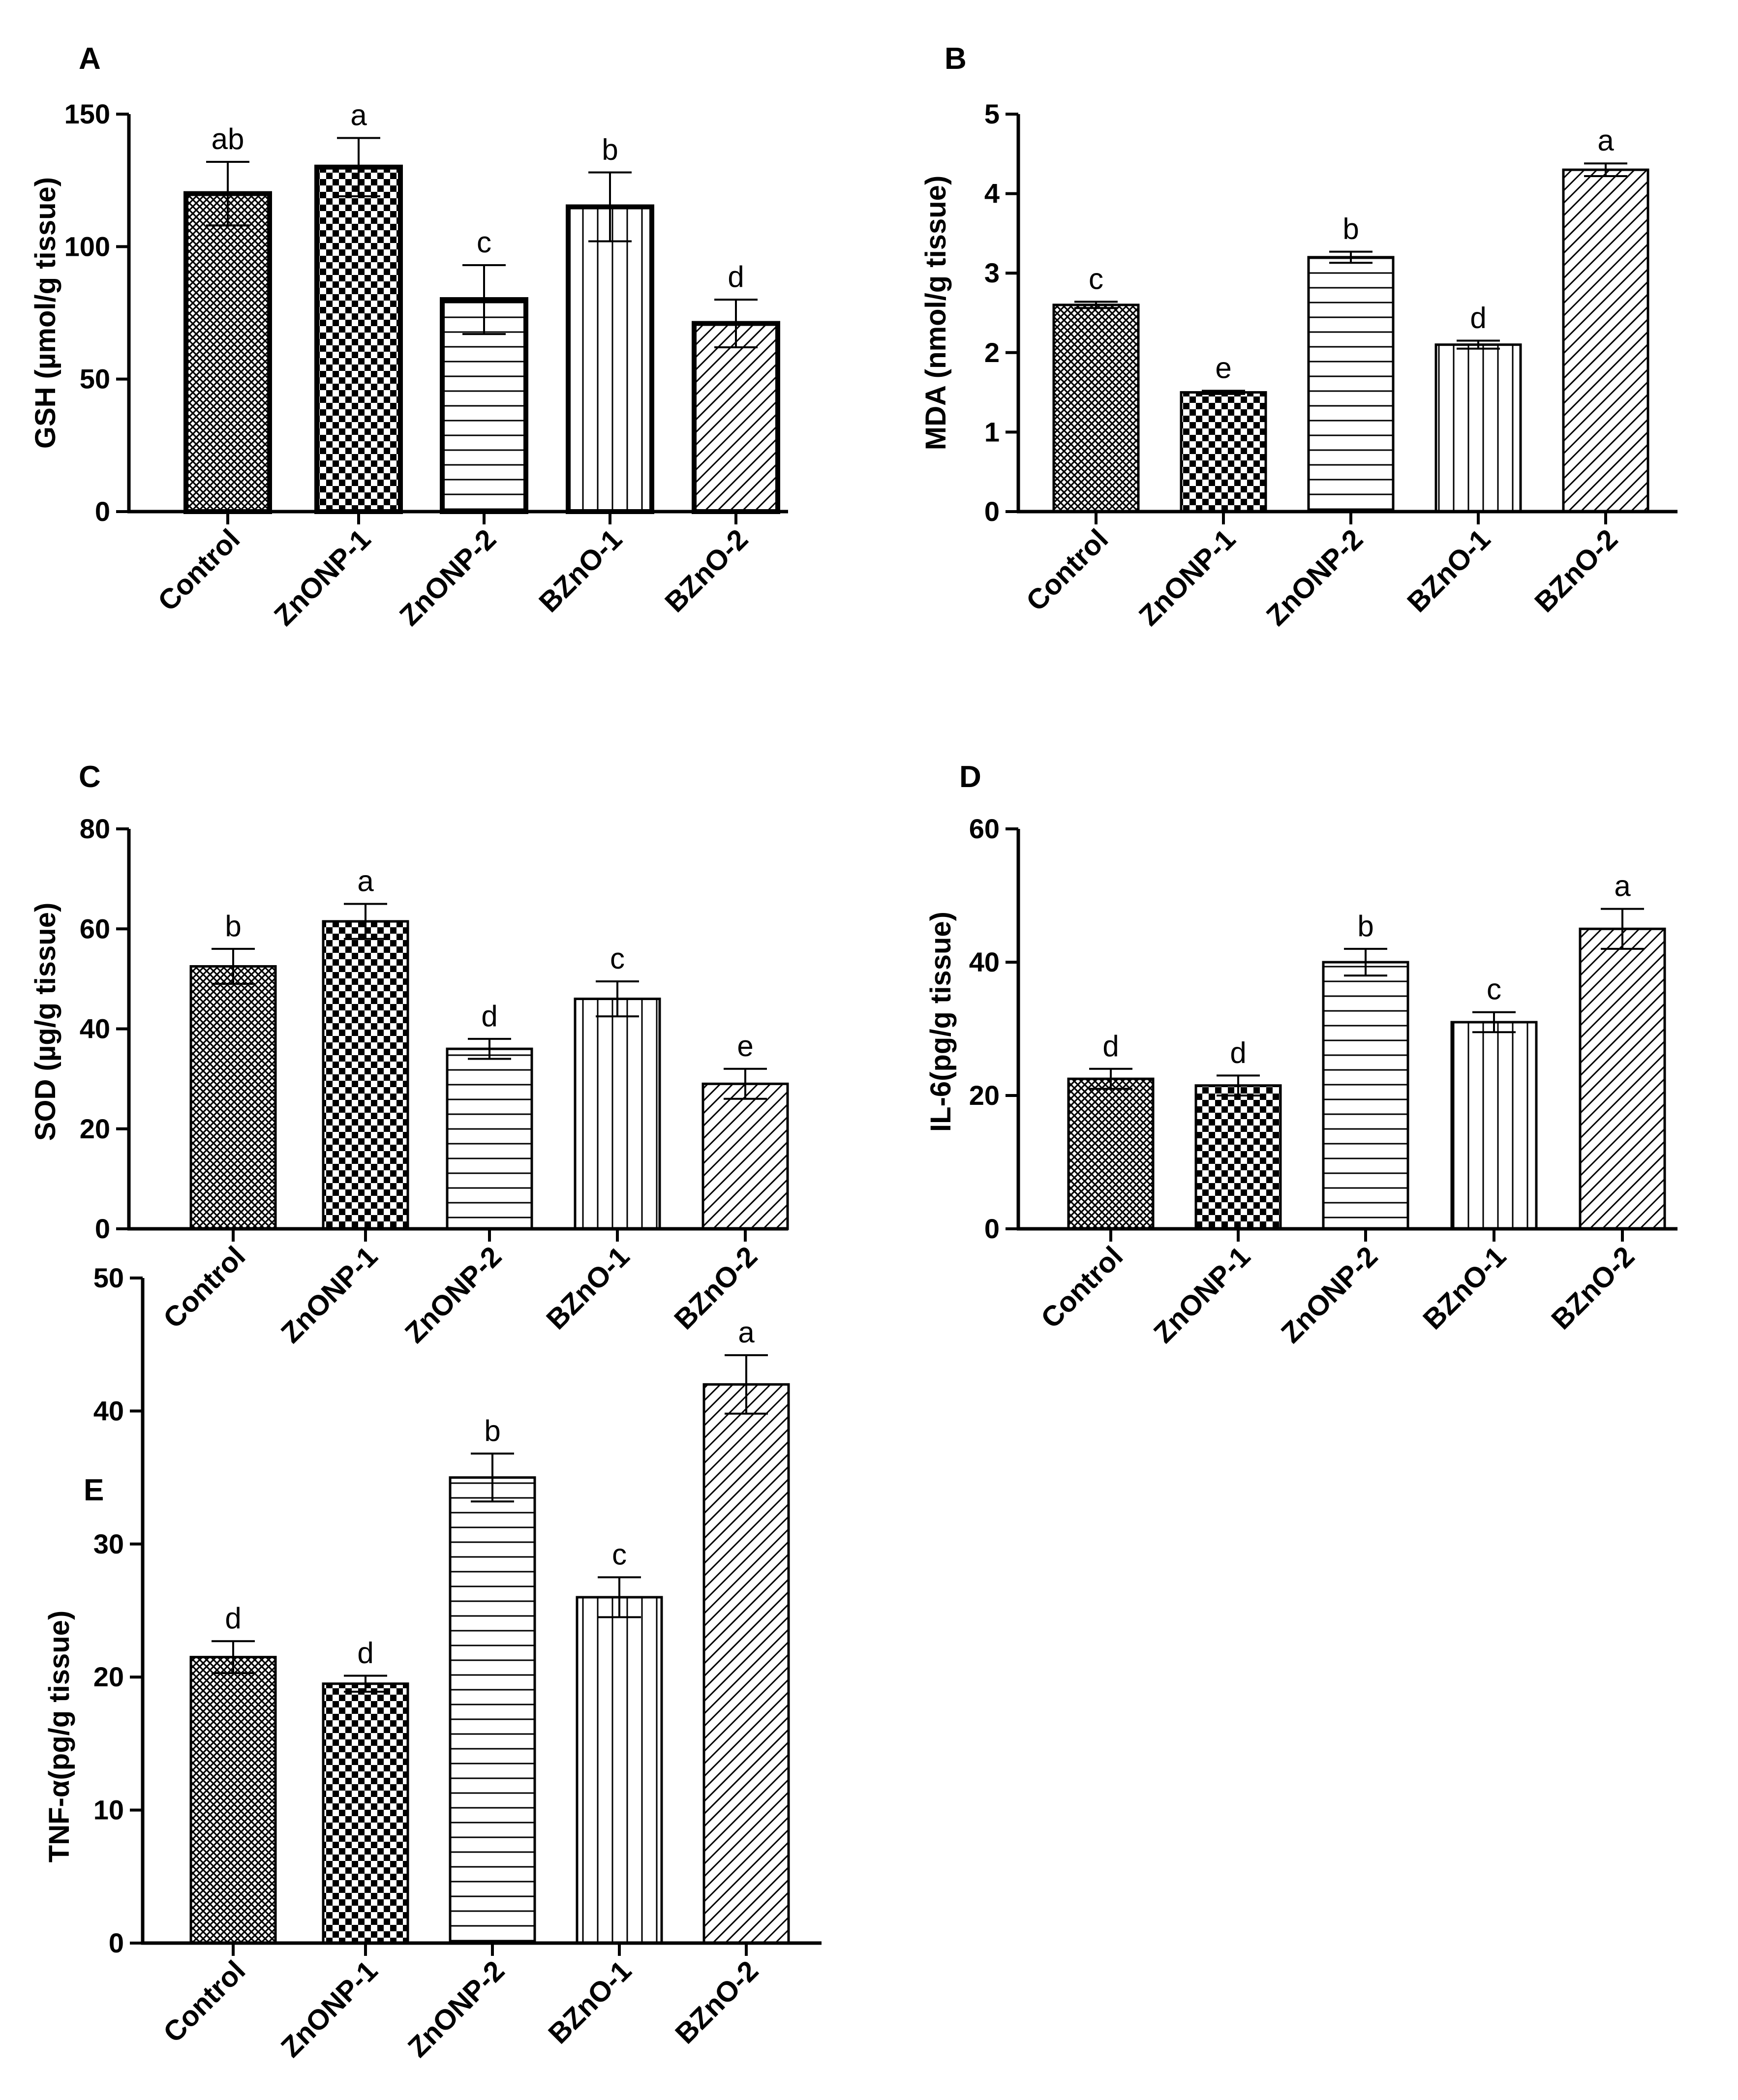  I want to click on bars-d, so click(1366, 1078).